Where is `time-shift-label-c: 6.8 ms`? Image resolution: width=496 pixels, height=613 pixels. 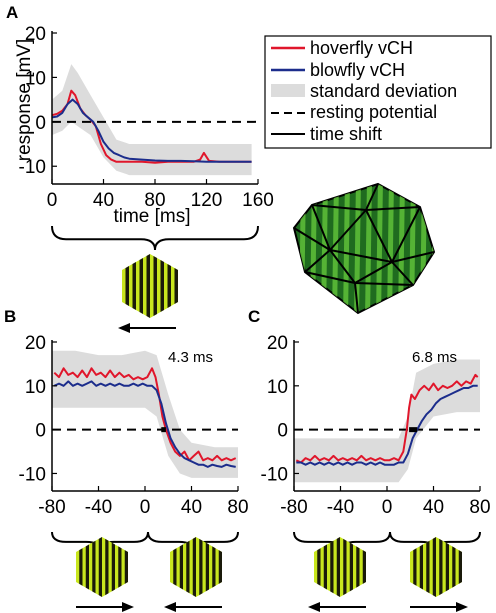 time-shift-label-c: 6.8 ms is located at coordinates (434, 357).